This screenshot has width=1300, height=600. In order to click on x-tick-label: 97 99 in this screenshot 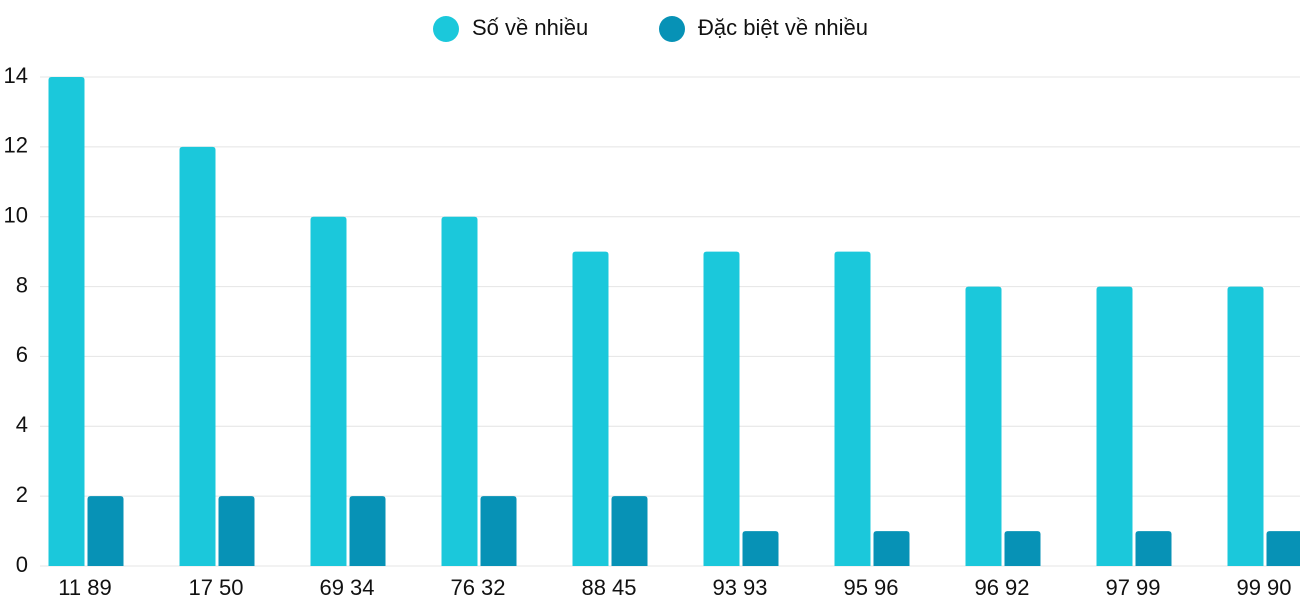, I will do `click(1132, 587)`.